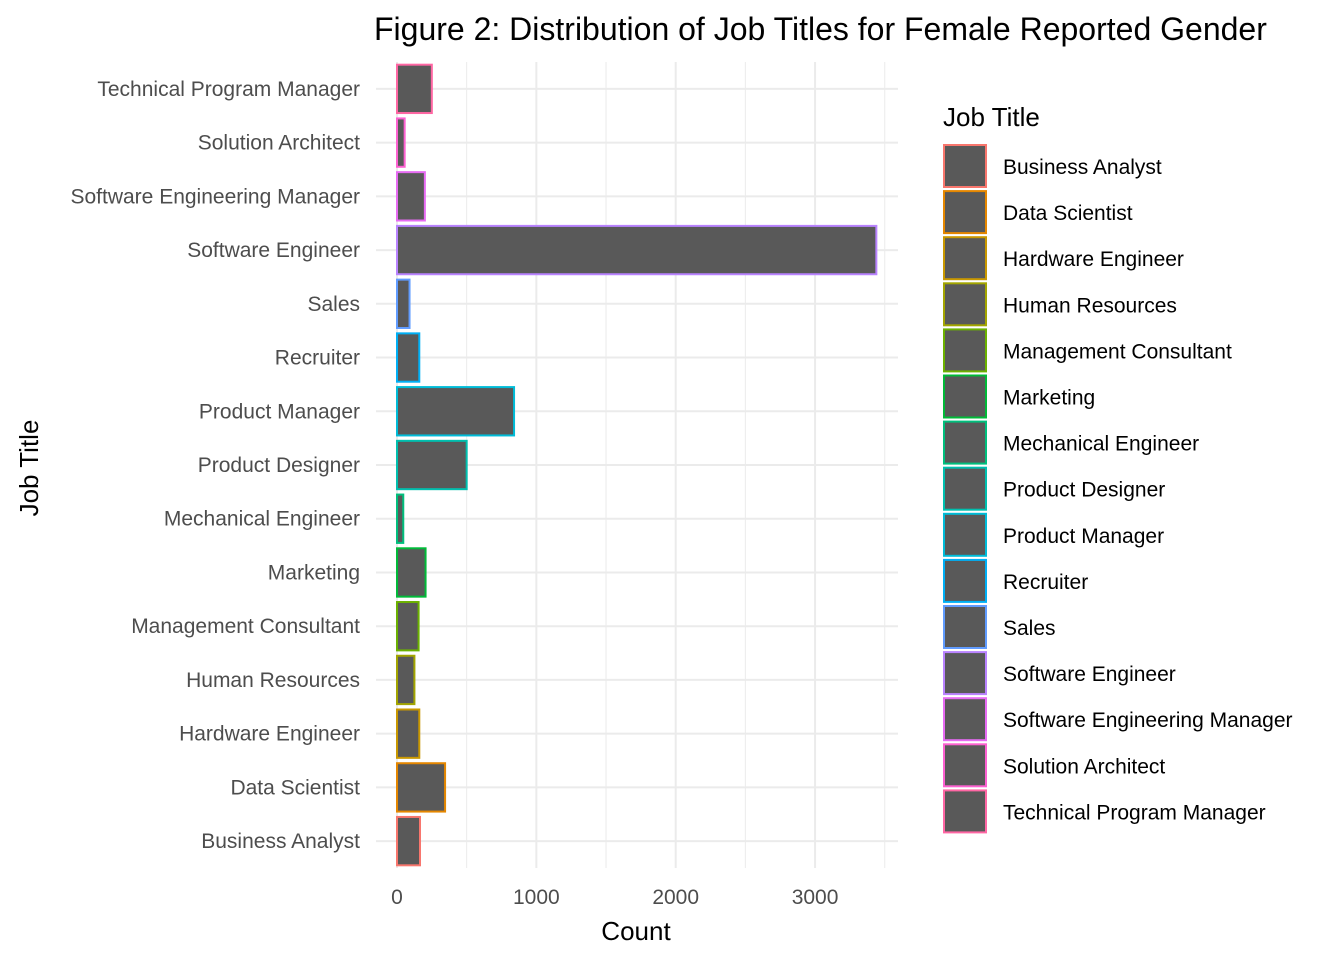 The width and height of the screenshot is (1344, 960). Describe the element at coordinates (279, 411) in the screenshot. I see `y-tick-label: Product Manager` at that location.